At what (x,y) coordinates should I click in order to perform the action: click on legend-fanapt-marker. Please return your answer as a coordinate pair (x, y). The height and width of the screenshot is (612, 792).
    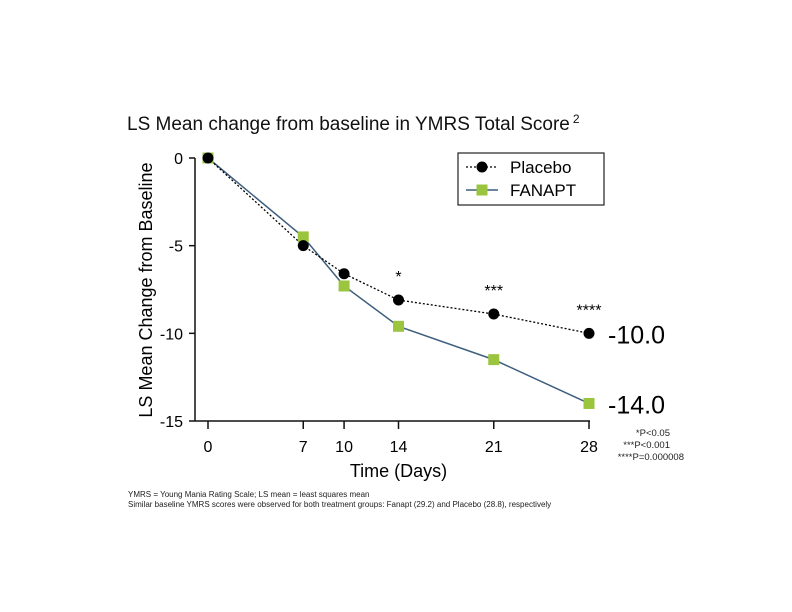
    Looking at the image, I should click on (482, 190).